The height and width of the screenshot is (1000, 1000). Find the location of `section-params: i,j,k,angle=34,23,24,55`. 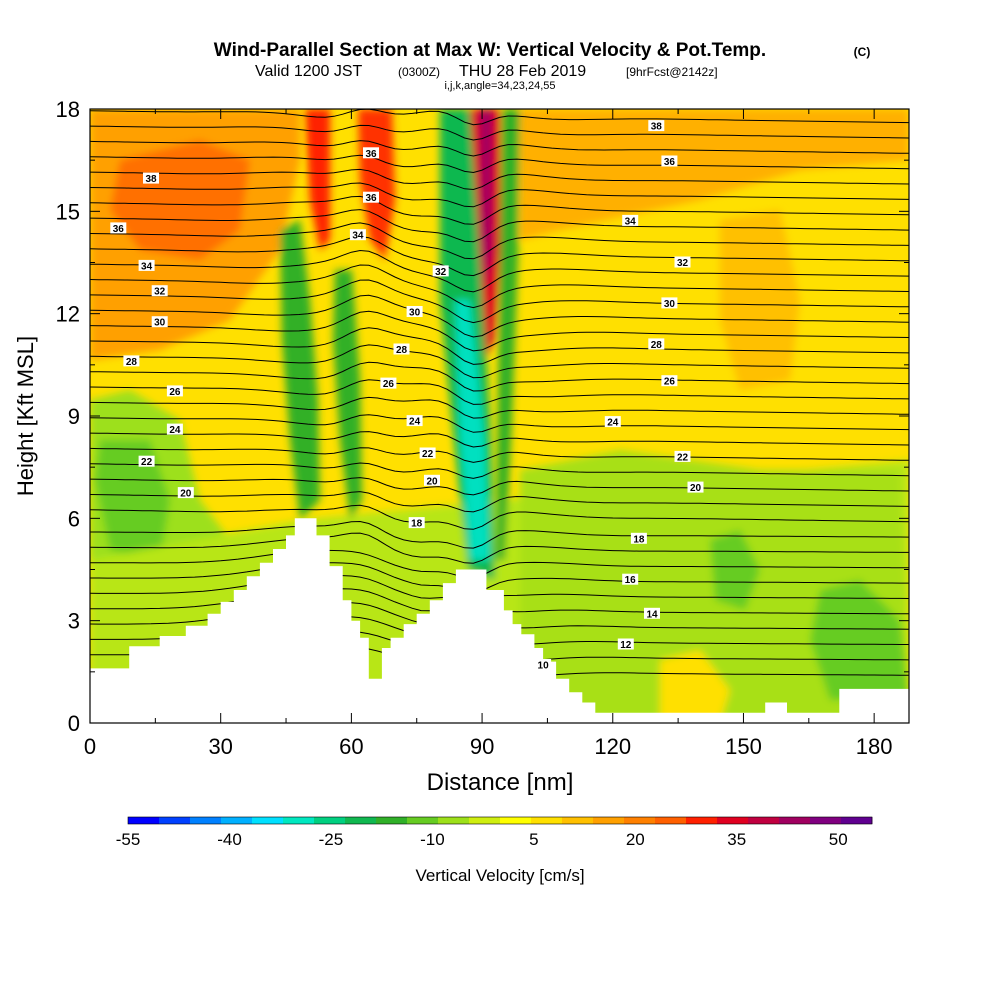

section-params: i,j,k,angle=34,23,24,55 is located at coordinates (499, 86).